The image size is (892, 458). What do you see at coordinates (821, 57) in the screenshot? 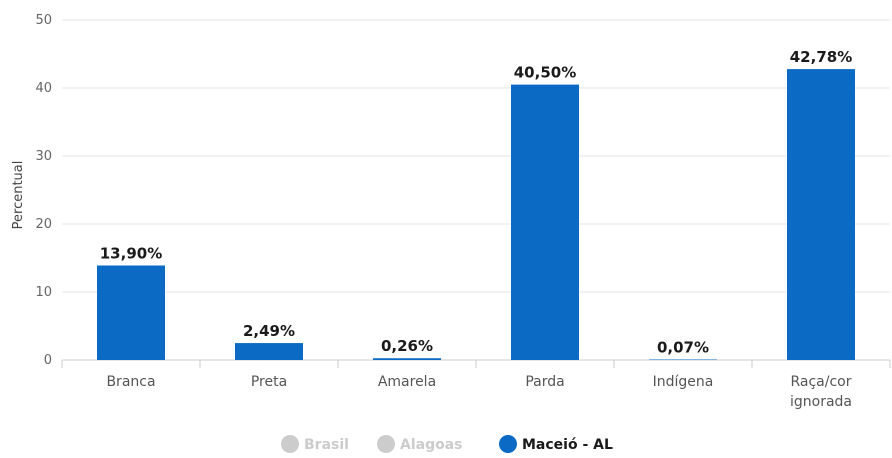
I see `data-label: 42,78%` at bounding box center [821, 57].